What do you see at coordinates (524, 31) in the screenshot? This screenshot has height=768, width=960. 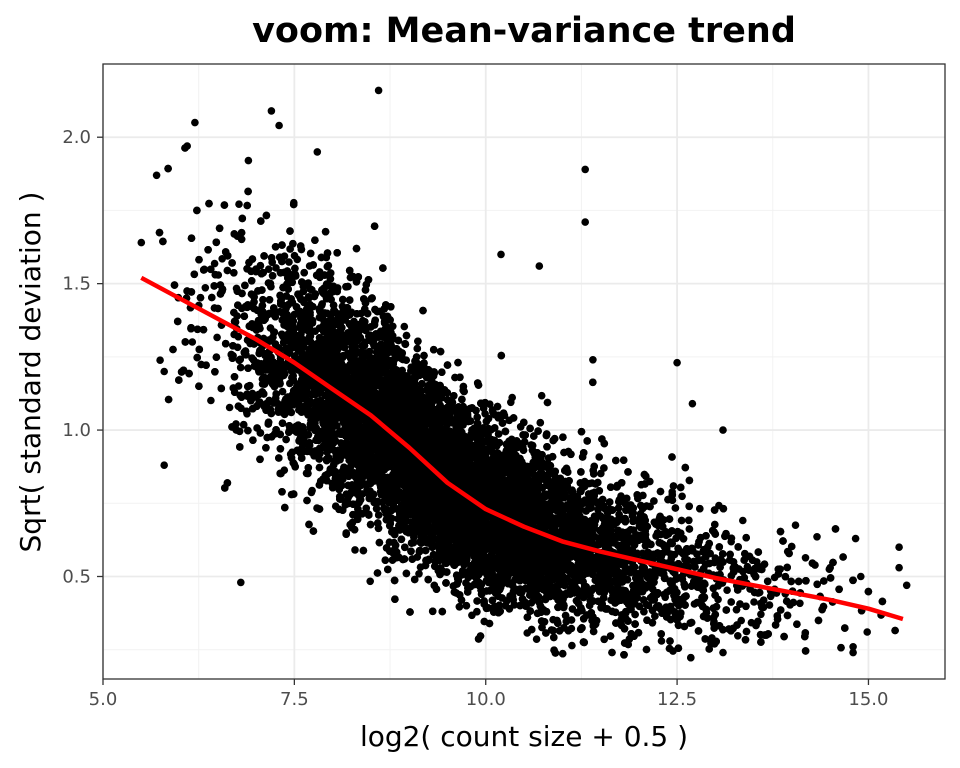 I see `chart-title: voom: Mean-variance trend` at bounding box center [524, 31].